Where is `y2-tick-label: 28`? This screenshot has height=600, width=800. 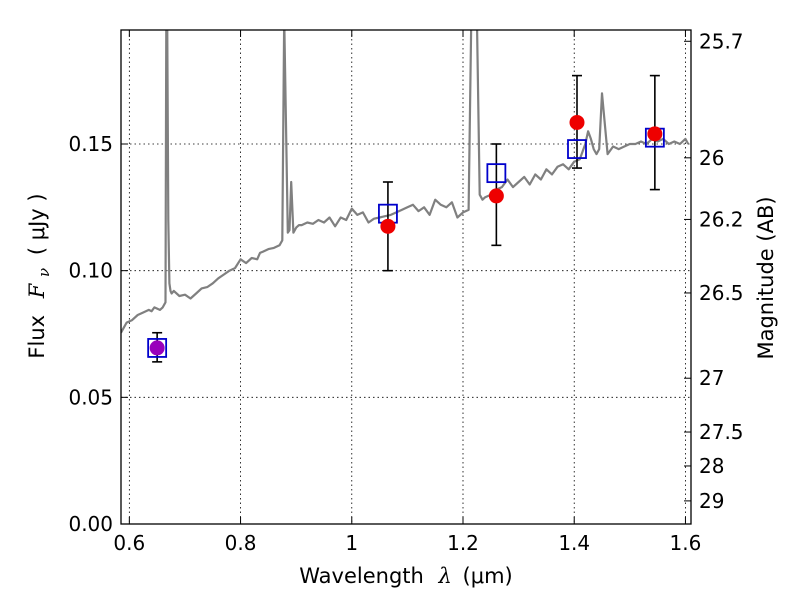
y2-tick-label: 28 is located at coordinates (711, 466).